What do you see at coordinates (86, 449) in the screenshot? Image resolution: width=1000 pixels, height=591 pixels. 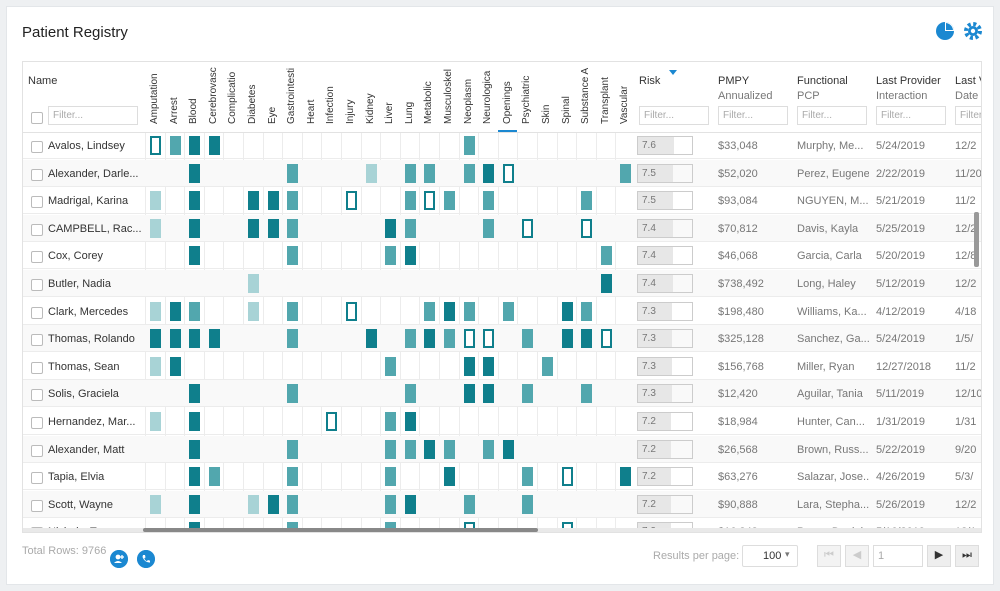 I see `patient-name: Alexander, Matt` at bounding box center [86, 449].